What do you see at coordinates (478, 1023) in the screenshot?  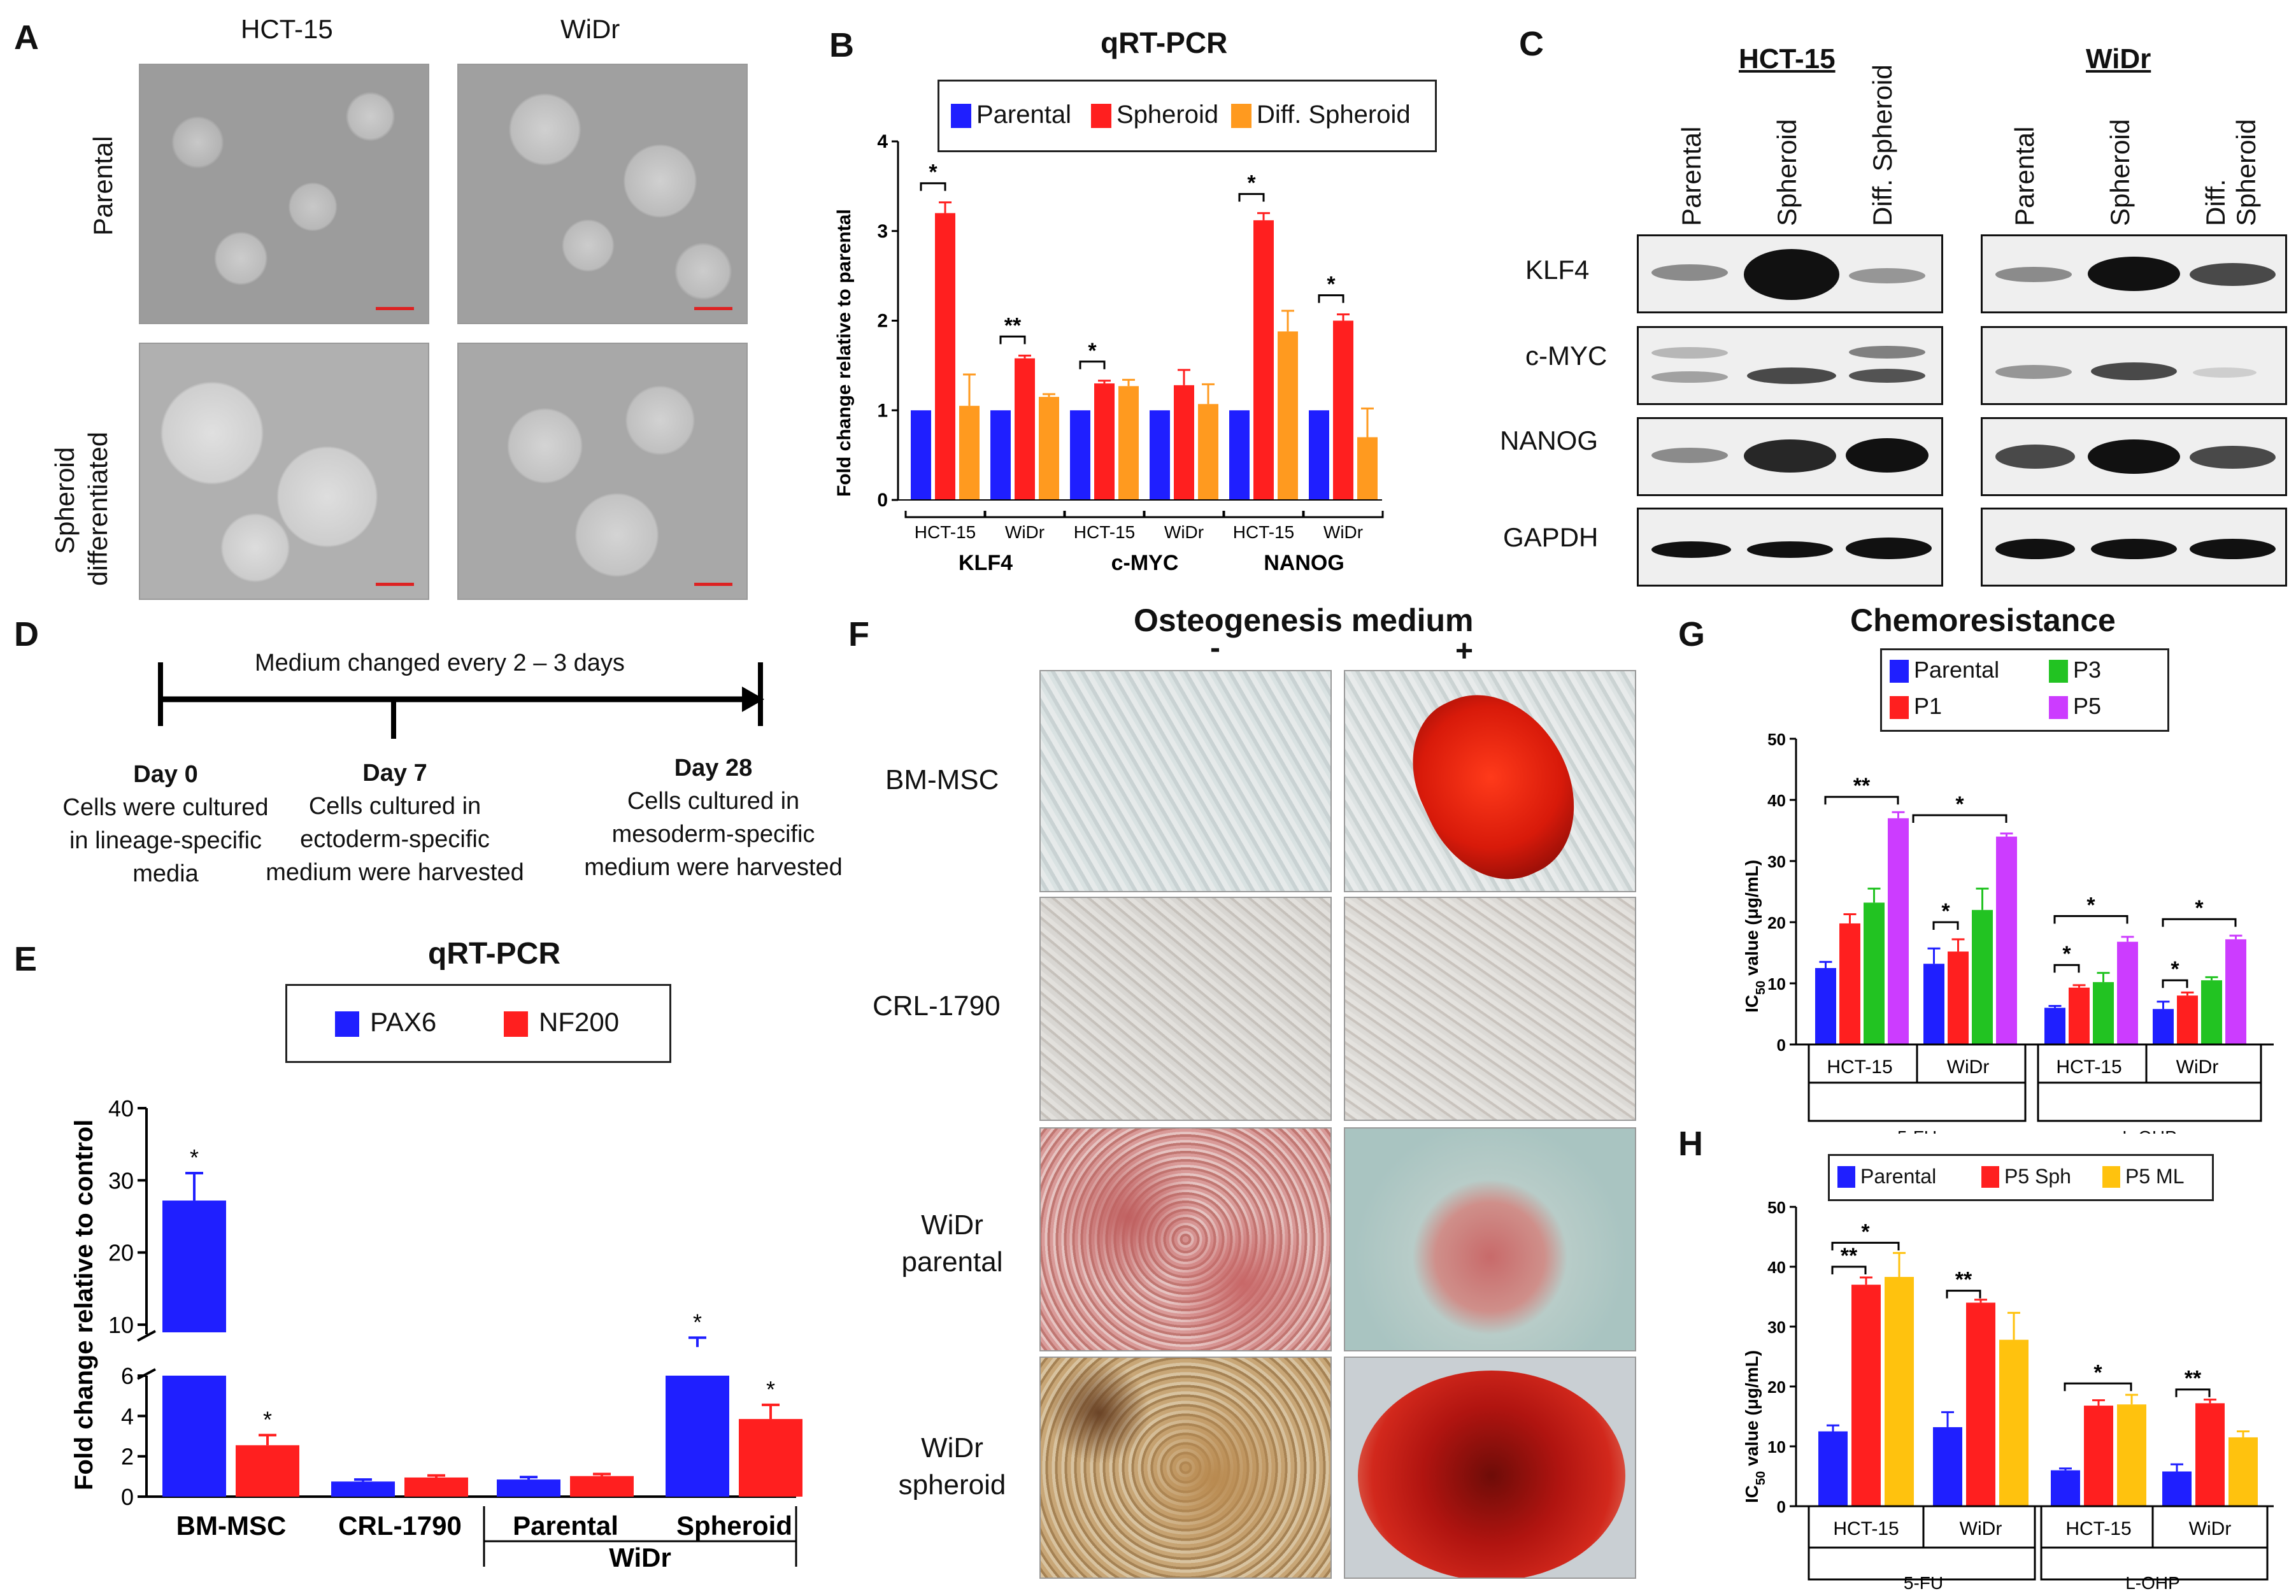 I see `panel-e-legend: PAX6 NF200` at bounding box center [478, 1023].